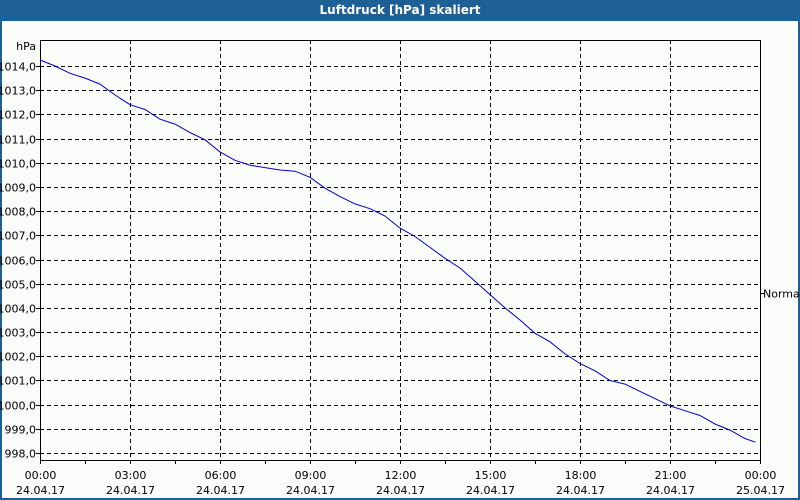  Describe the element at coordinates (18, 406) in the screenshot. I see `y-tick-label: 1000,0` at that location.